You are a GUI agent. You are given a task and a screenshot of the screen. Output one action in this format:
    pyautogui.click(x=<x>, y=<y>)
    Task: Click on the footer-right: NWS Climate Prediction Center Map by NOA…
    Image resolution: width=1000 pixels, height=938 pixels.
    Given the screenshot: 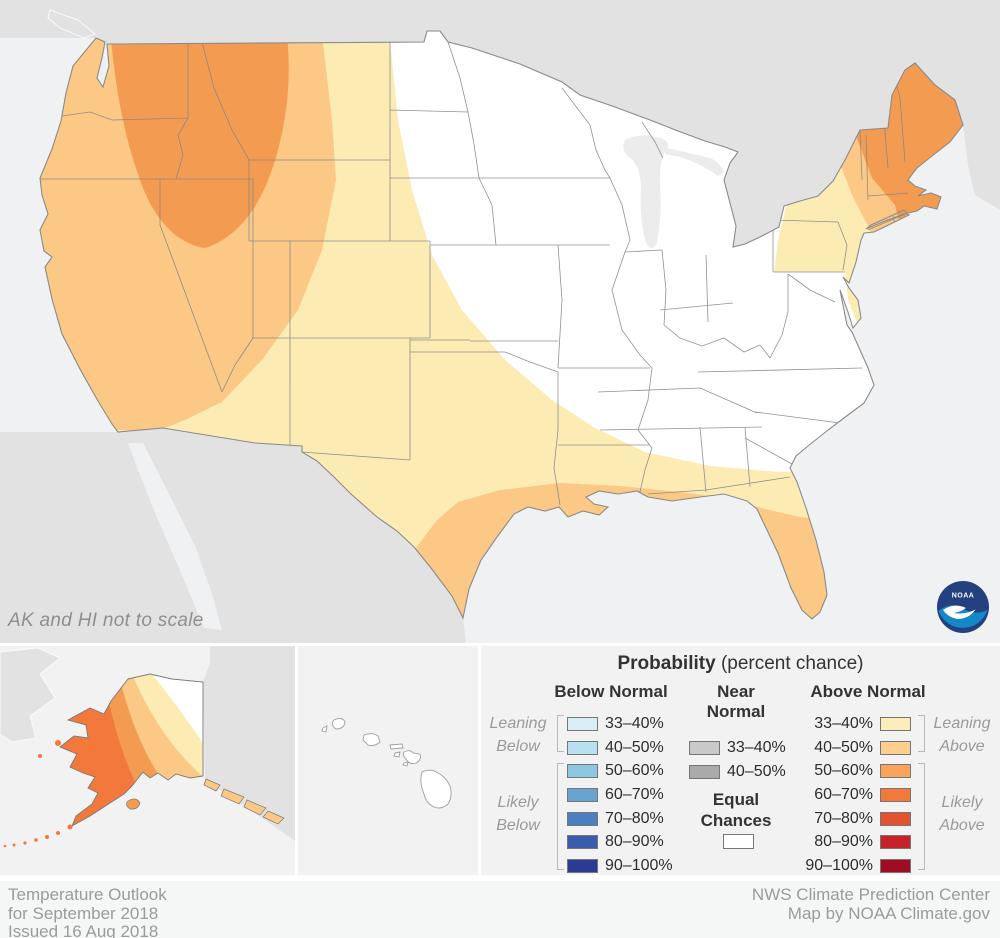 What is the action you would take?
    pyautogui.click(x=870, y=911)
    